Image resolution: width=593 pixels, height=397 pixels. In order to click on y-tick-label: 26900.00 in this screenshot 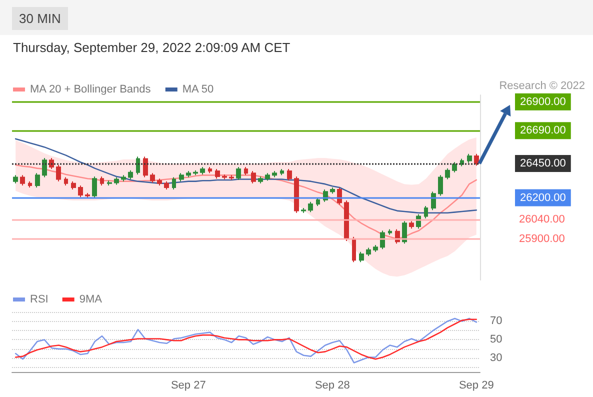, I will do `click(543, 102)`.